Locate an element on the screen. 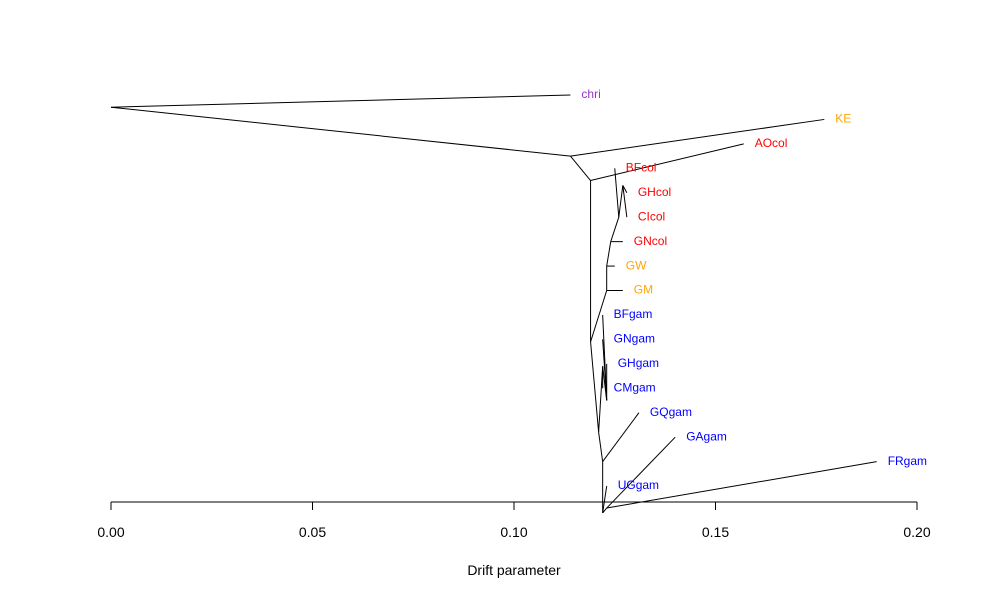 Image resolution: width=991 pixels, height=600 pixels. tip-label-FRgam: FRgam is located at coordinates (907, 461).